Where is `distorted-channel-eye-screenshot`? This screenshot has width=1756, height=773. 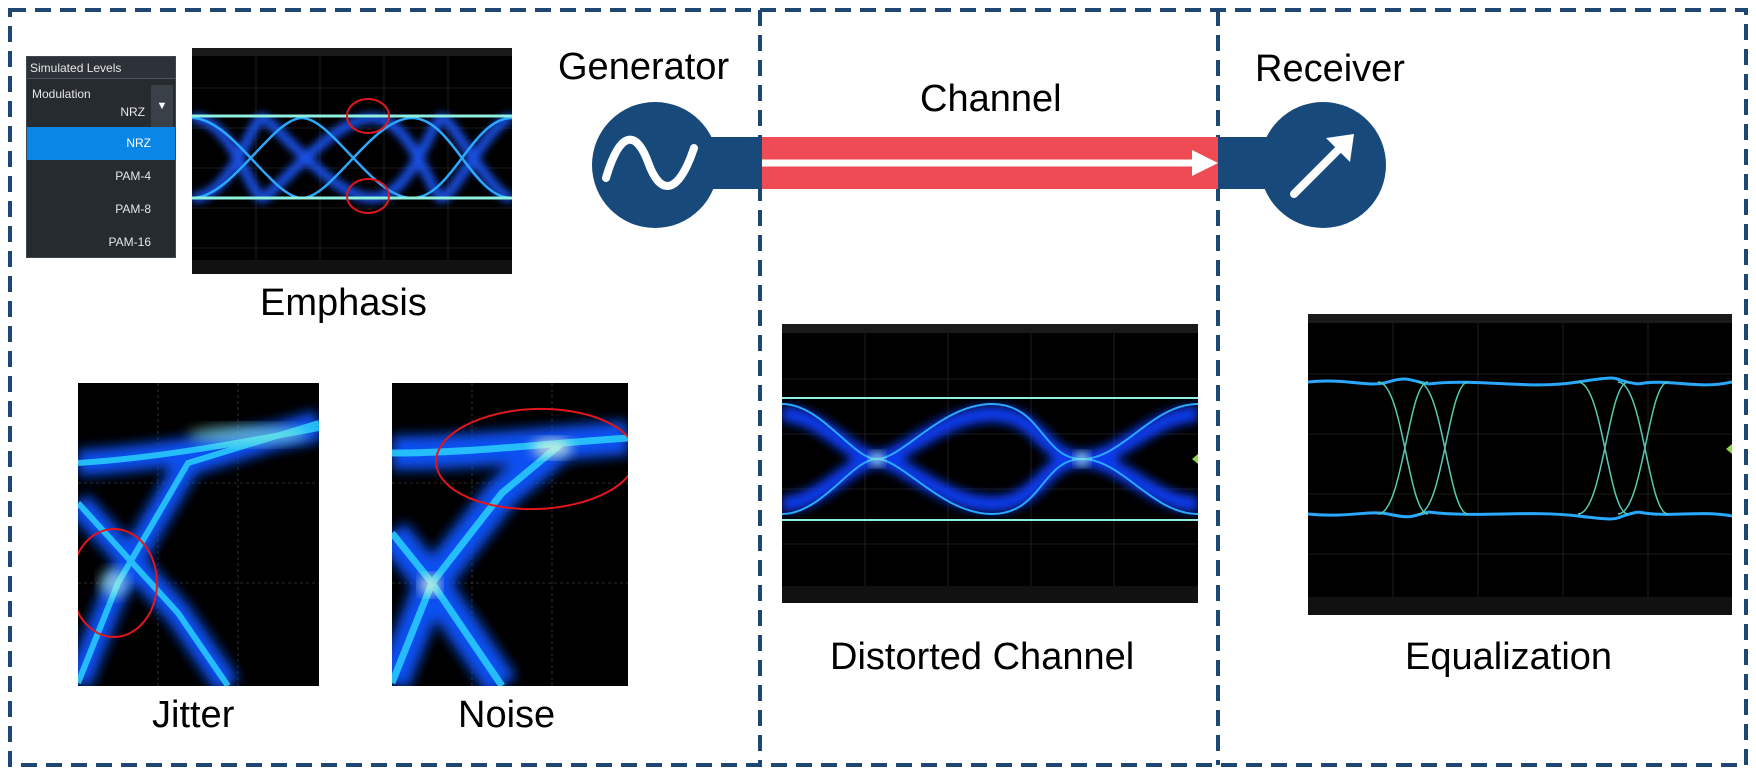
distorted-channel-eye-screenshot is located at coordinates (990, 463).